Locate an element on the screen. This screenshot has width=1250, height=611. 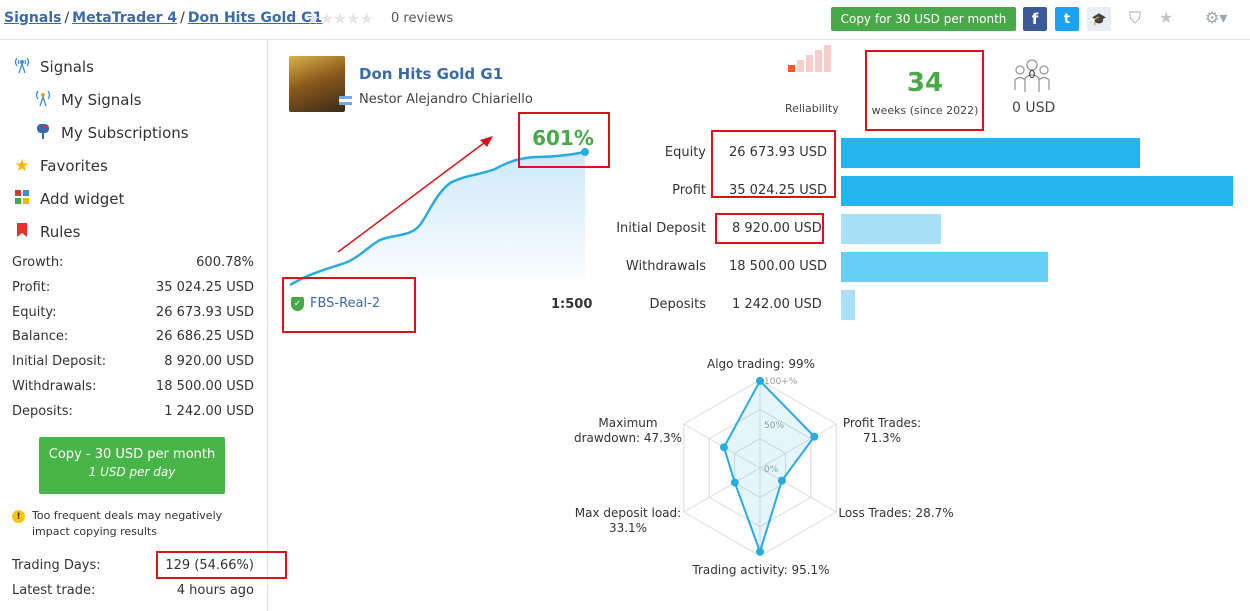
radar-tick-label: 100+% is located at coordinates (781, 382).